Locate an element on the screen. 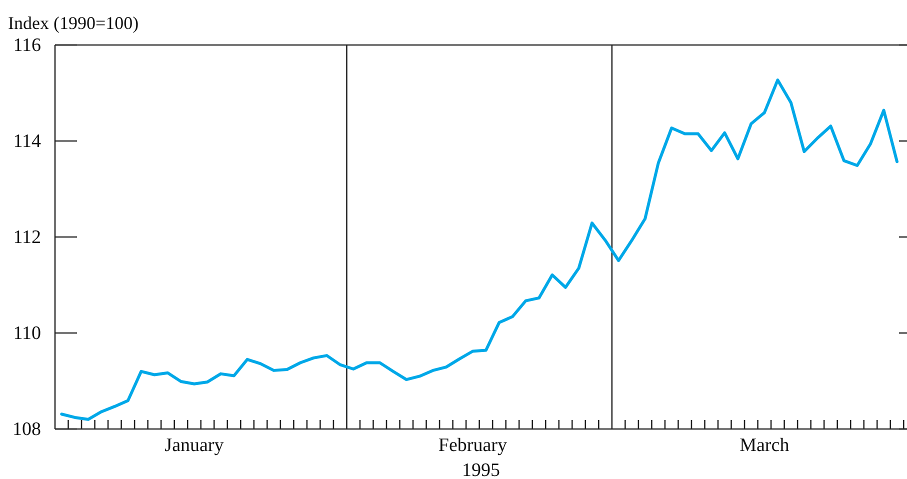 The width and height of the screenshot is (907, 479). x-tick-label: March is located at coordinates (765, 445).